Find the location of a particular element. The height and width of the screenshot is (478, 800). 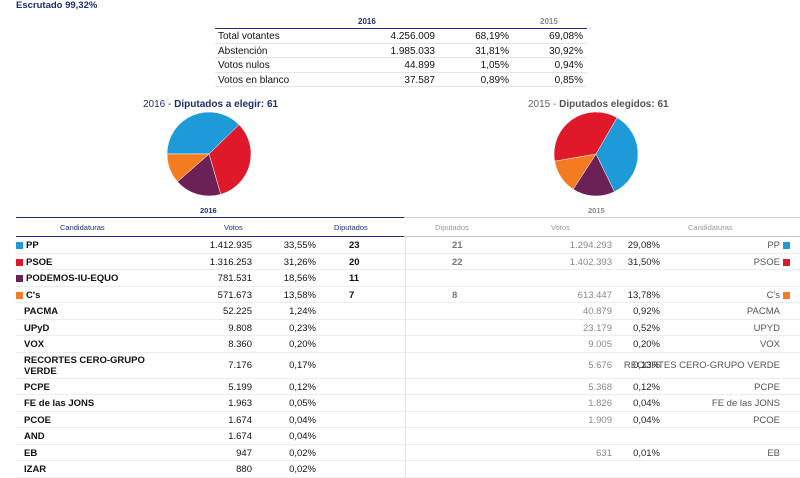

party-name-prev: PACMA is located at coordinates (763, 311).